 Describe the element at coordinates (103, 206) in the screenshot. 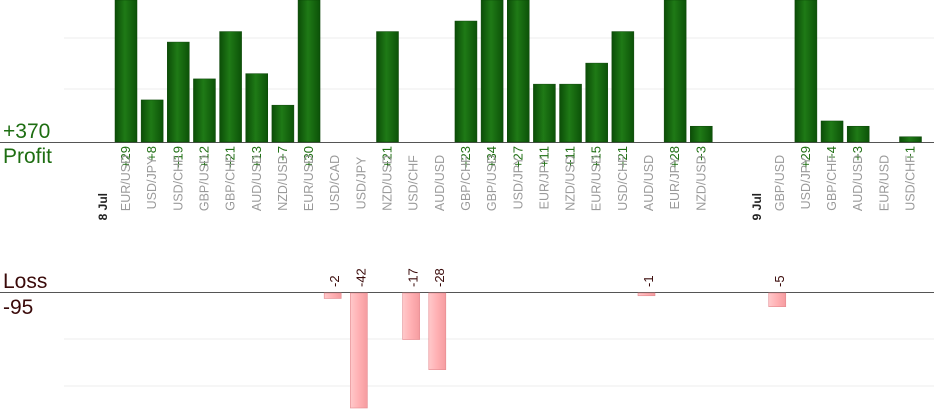

I see `date-label: 8 Jul` at that location.